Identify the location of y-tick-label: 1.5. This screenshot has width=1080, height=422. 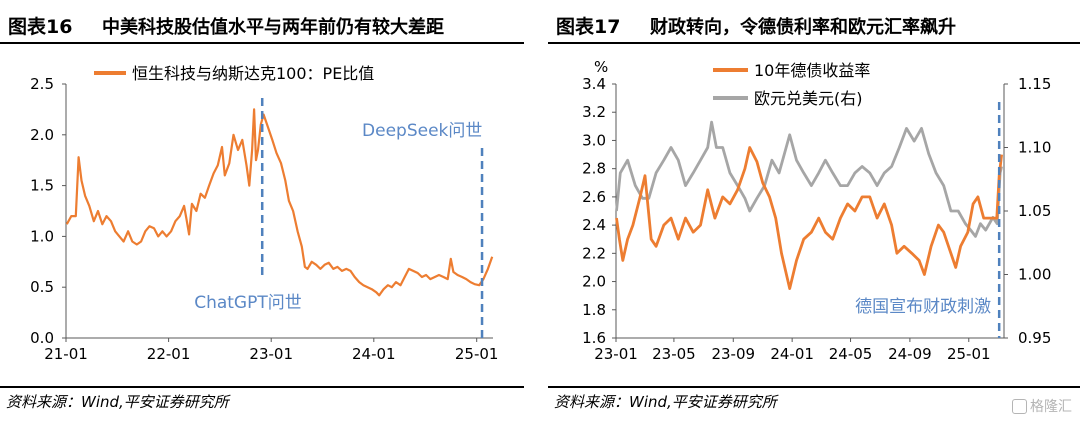
(42, 186).